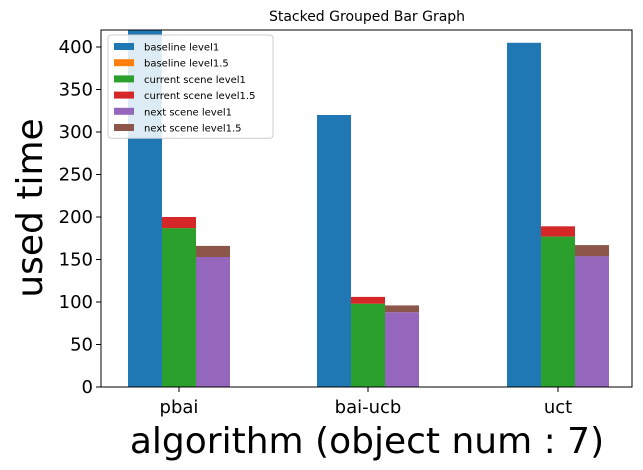  Describe the element at coordinates (76, 260) in the screenshot. I see `y-tick-label: 150` at that location.